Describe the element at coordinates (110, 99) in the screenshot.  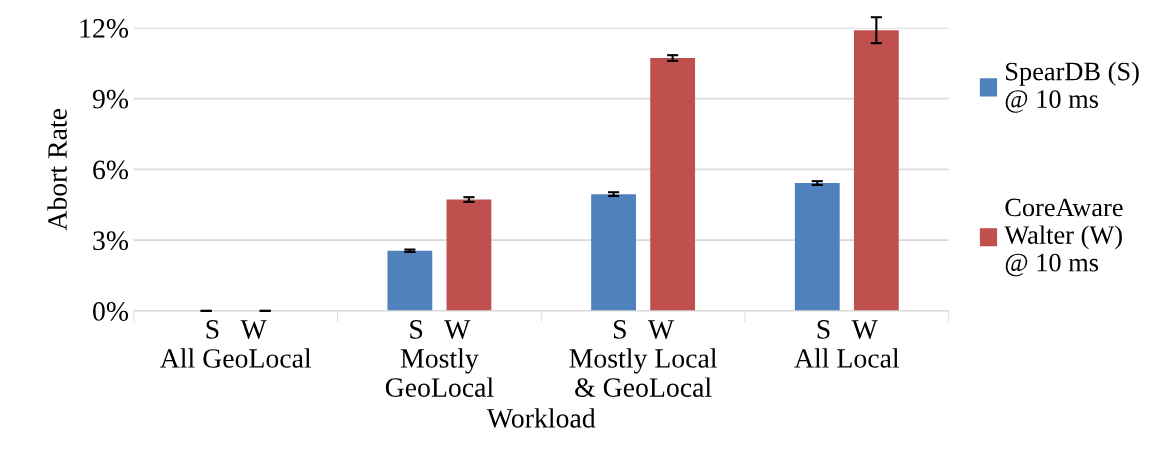
I see `y-tick-label: 9%` at that location.